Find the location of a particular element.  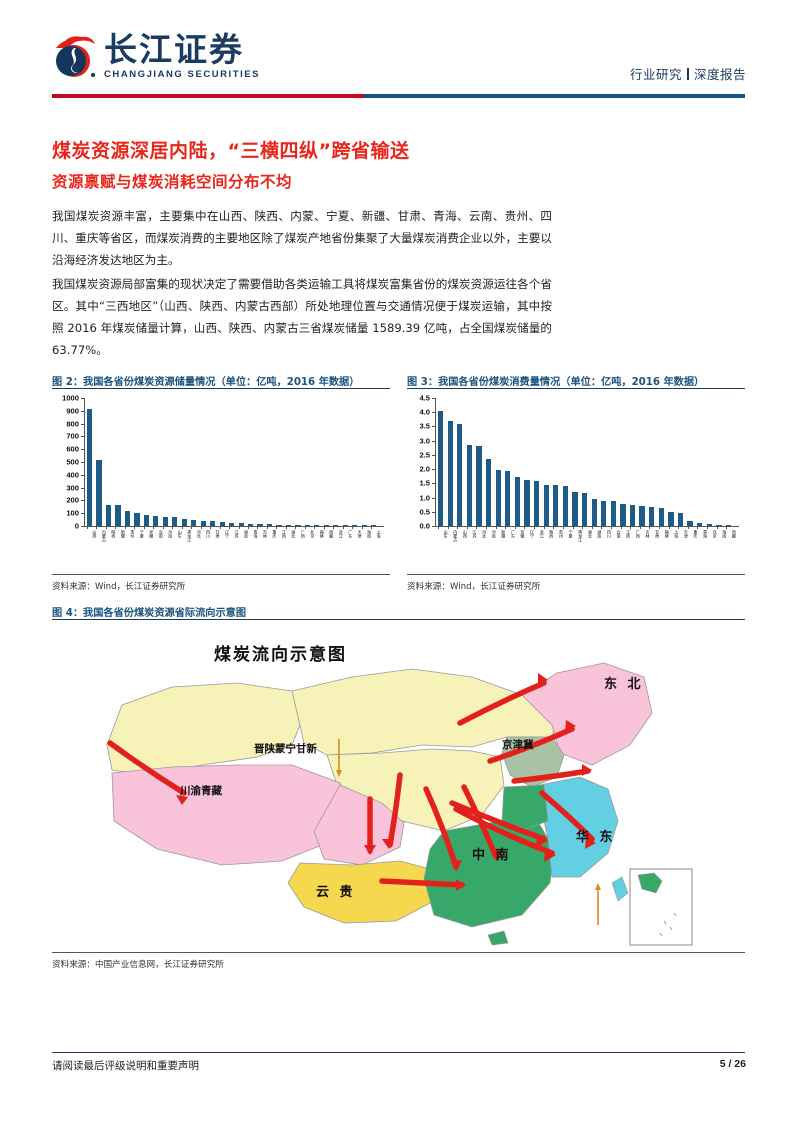

company-logo: 长江证券 CHANGJIANG SECURITIES is located at coordinates (156, 56).